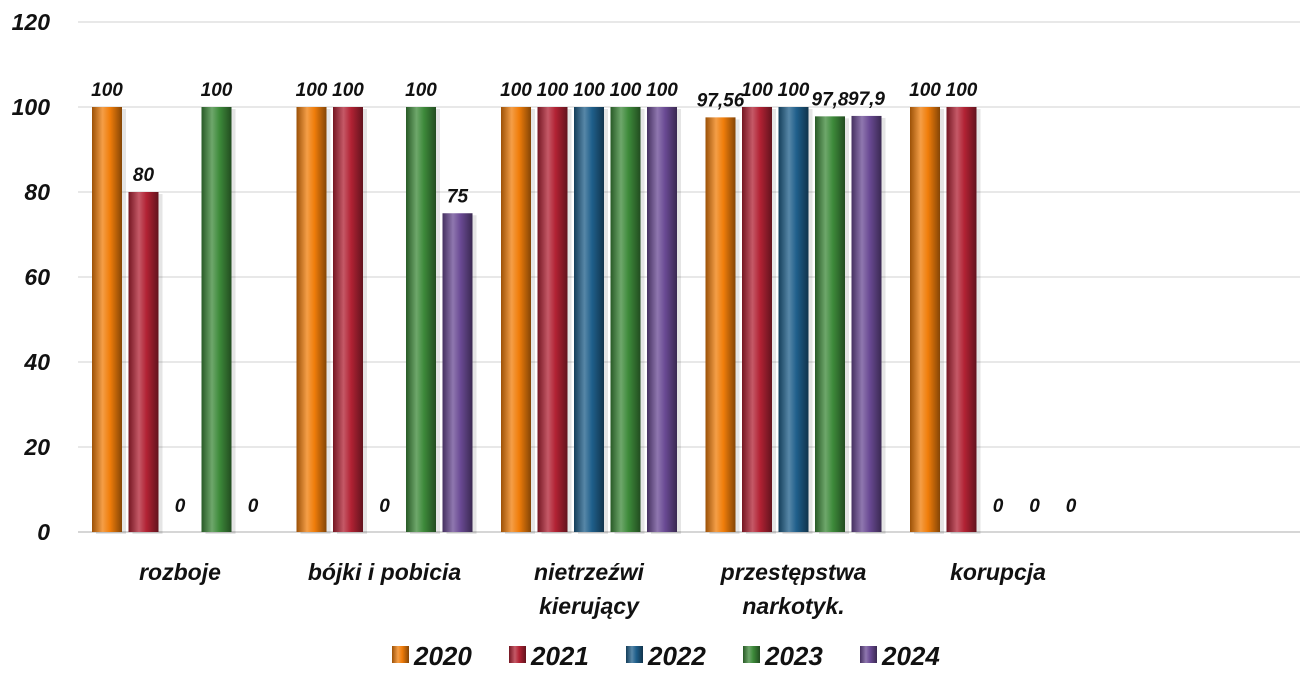 The image size is (1314, 682). I want to click on legend-label: 2022, so click(676, 656).